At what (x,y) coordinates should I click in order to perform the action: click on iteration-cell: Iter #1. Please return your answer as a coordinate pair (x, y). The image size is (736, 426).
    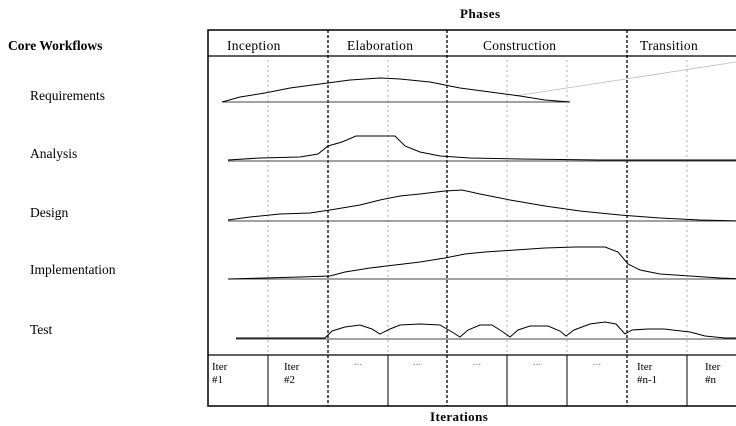
    Looking at the image, I should click on (232, 374).